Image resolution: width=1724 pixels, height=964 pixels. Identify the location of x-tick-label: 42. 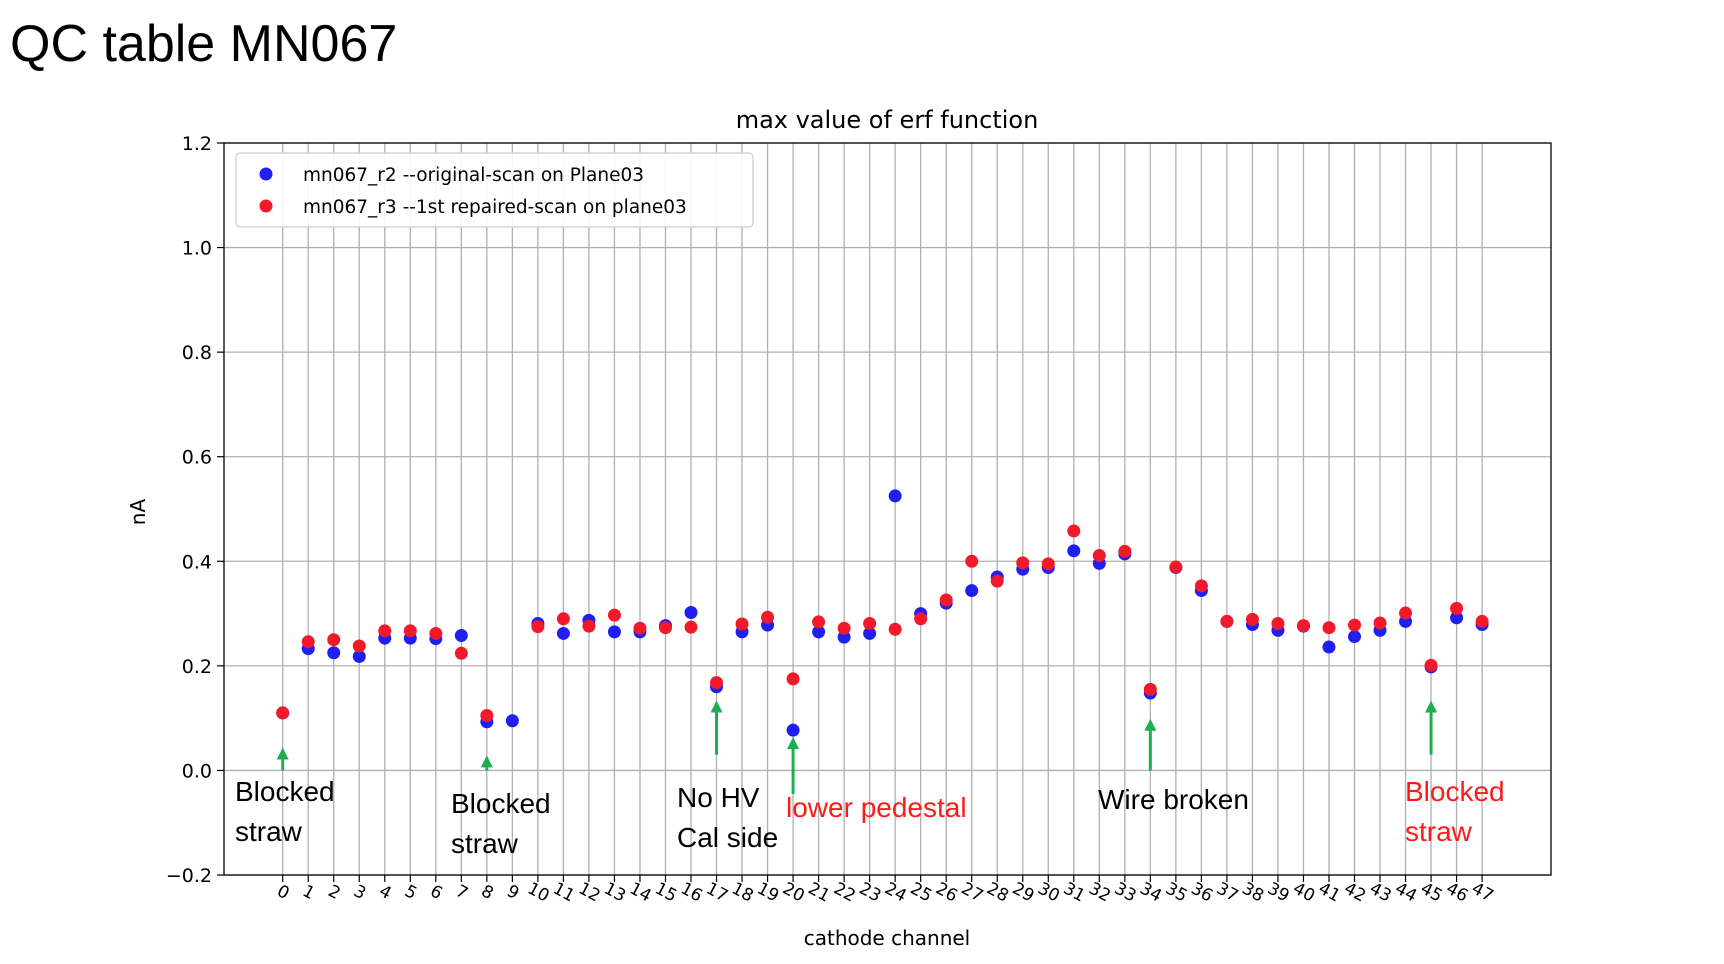
(1355, 893).